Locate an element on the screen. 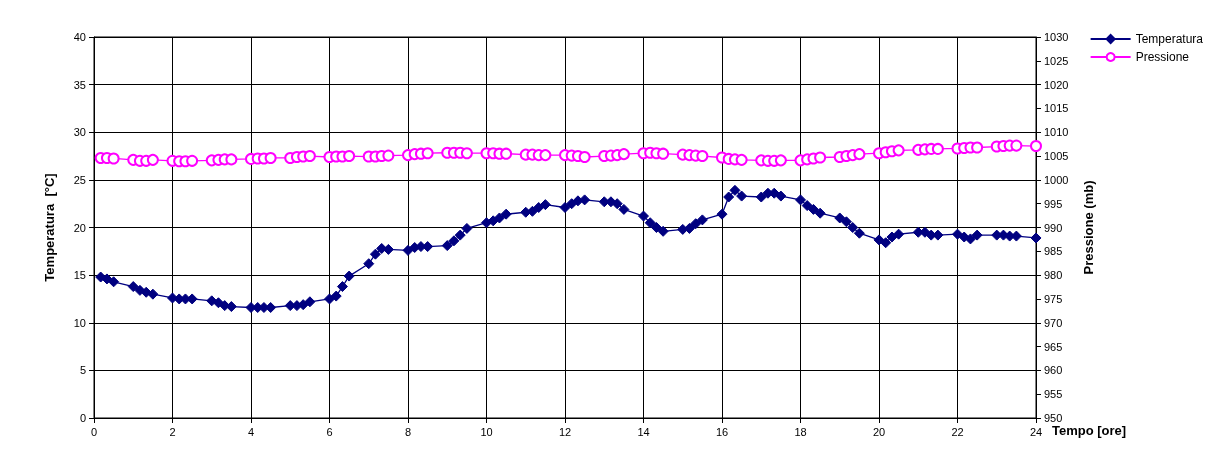  y-tick-label: 0 is located at coordinates (82, 418).